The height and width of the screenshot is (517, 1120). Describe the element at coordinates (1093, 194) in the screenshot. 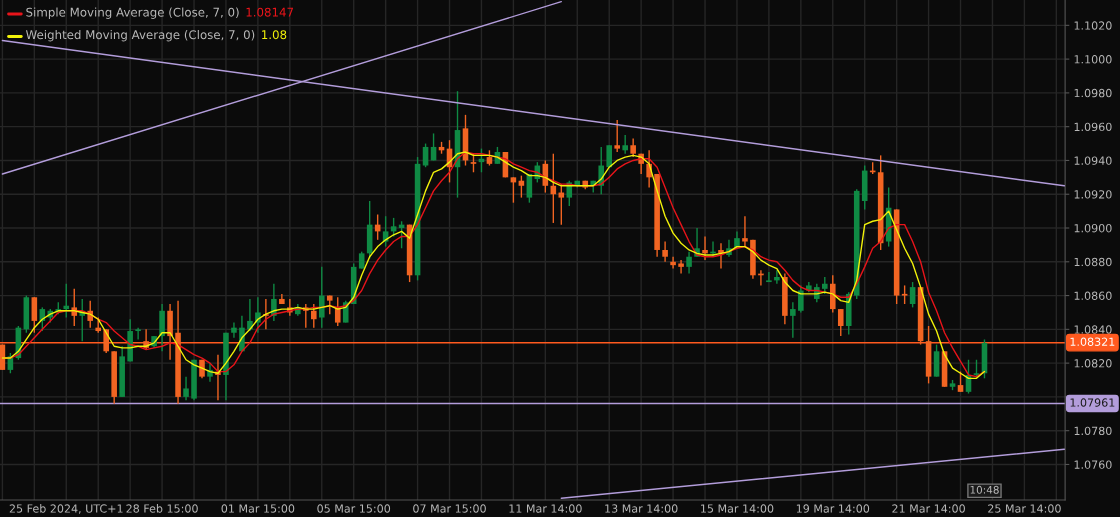

I see `y-tick-label: 1.0920` at that location.